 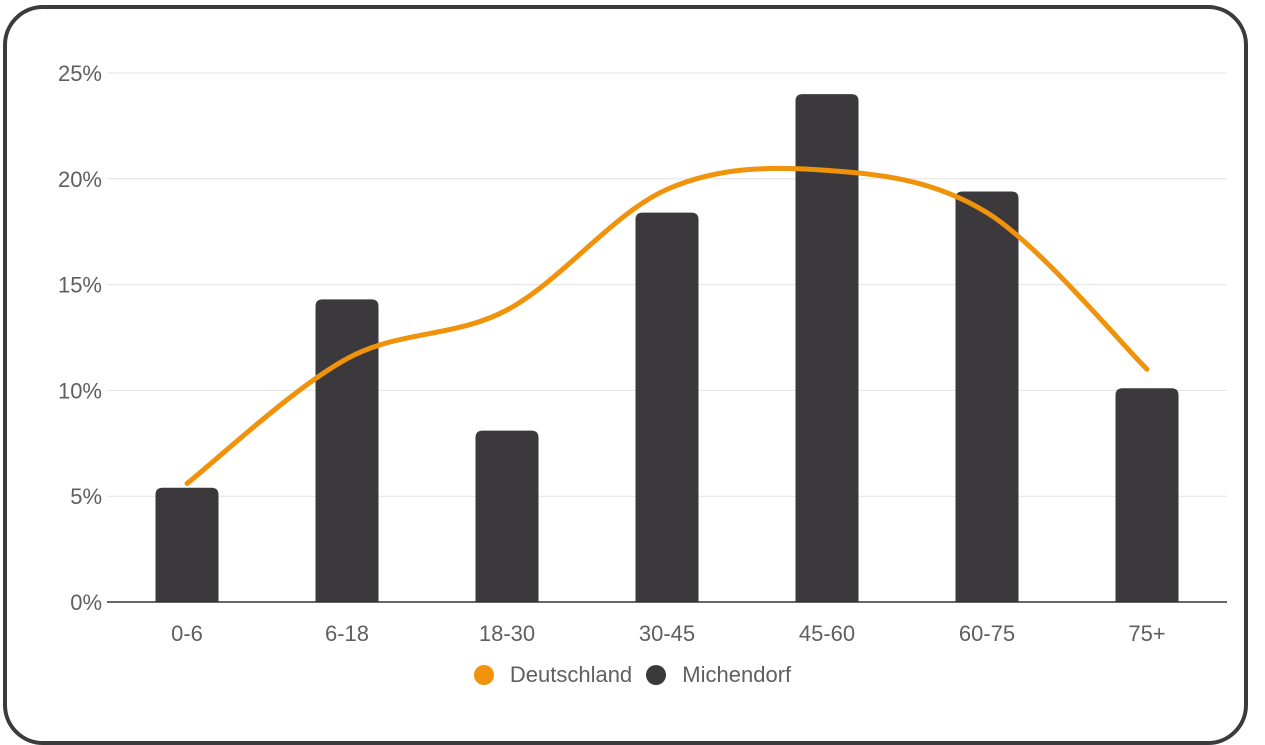 I want to click on y-tick-label: 10%, so click(x=80, y=390).